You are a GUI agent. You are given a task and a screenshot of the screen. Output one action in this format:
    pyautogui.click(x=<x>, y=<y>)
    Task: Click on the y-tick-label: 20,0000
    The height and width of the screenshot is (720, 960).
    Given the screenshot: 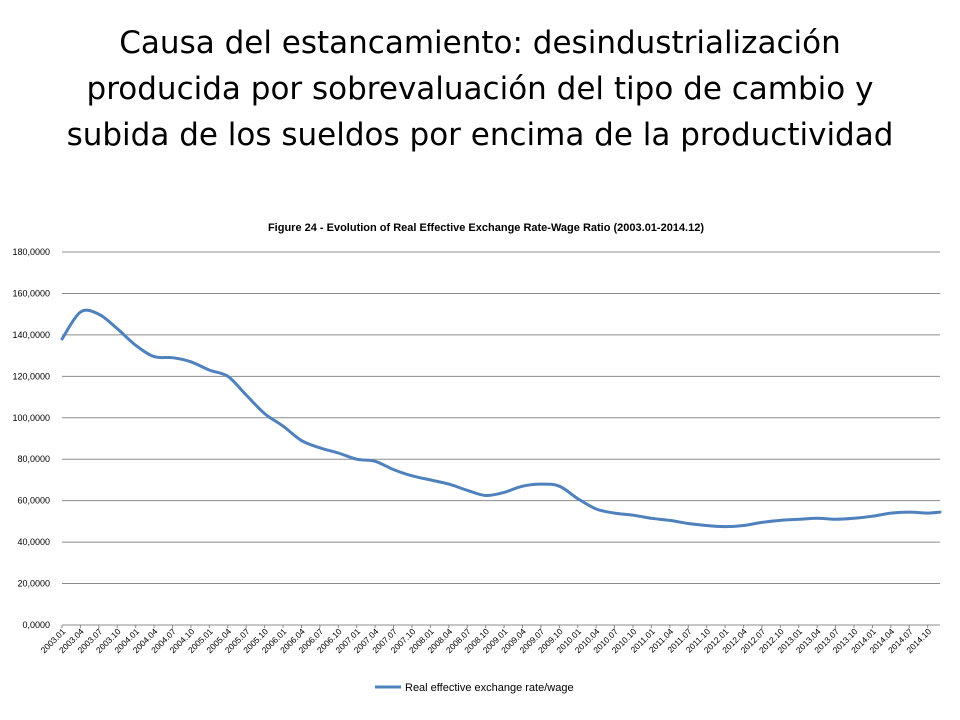 What is the action you would take?
    pyautogui.click(x=33, y=584)
    